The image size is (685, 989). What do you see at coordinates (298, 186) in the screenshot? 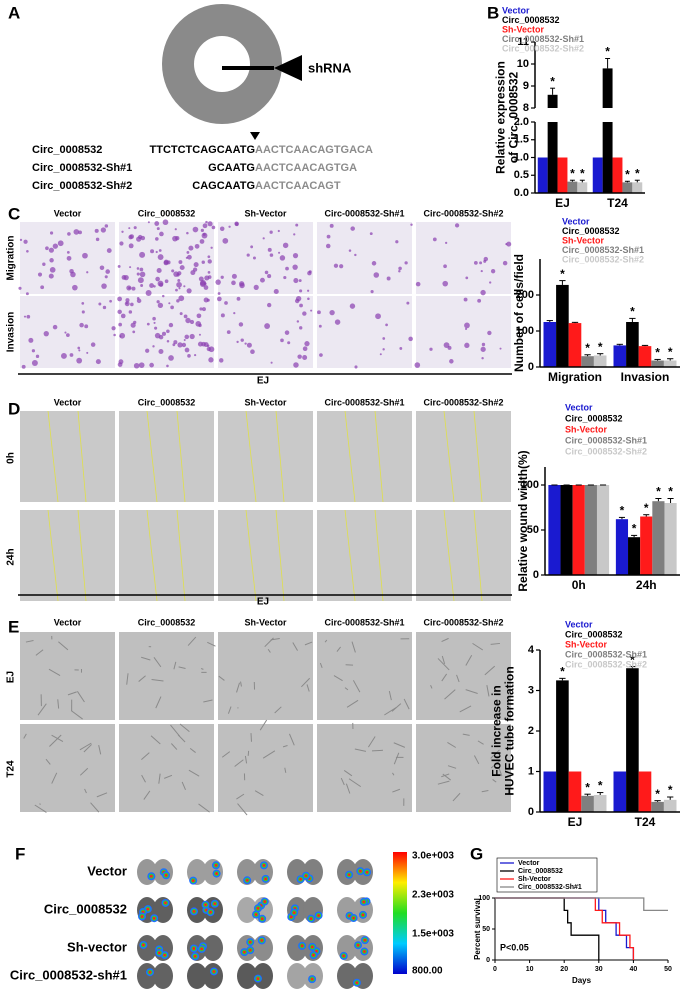
I see `seq-rest: AACTCAACAGT` at bounding box center [298, 186].